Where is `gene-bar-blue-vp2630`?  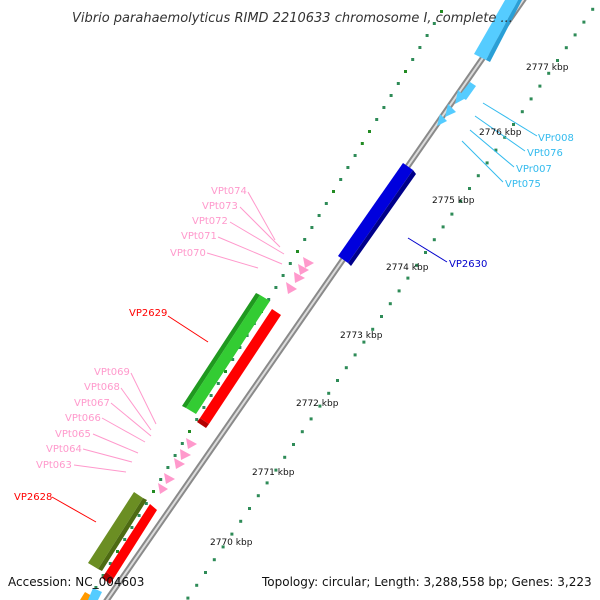 gene-bar-blue-vp2630 is located at coordinates (375, 213).